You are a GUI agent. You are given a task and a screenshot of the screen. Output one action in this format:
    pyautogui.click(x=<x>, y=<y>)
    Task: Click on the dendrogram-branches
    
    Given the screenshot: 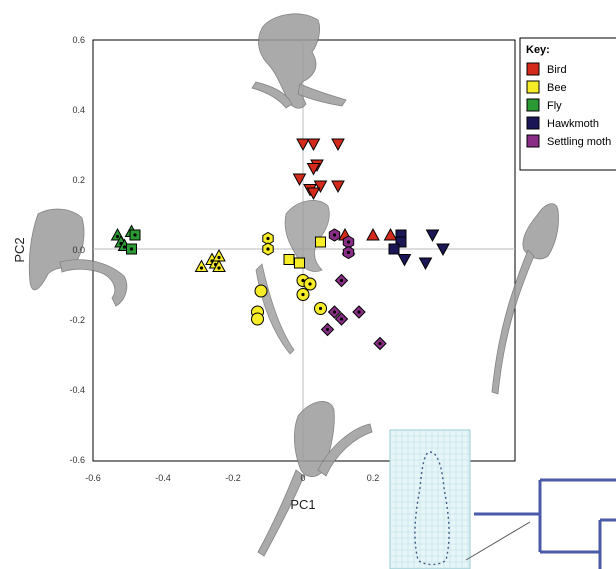 What is the action you would take?
    pyautogui.click(x=545, y=523)
    